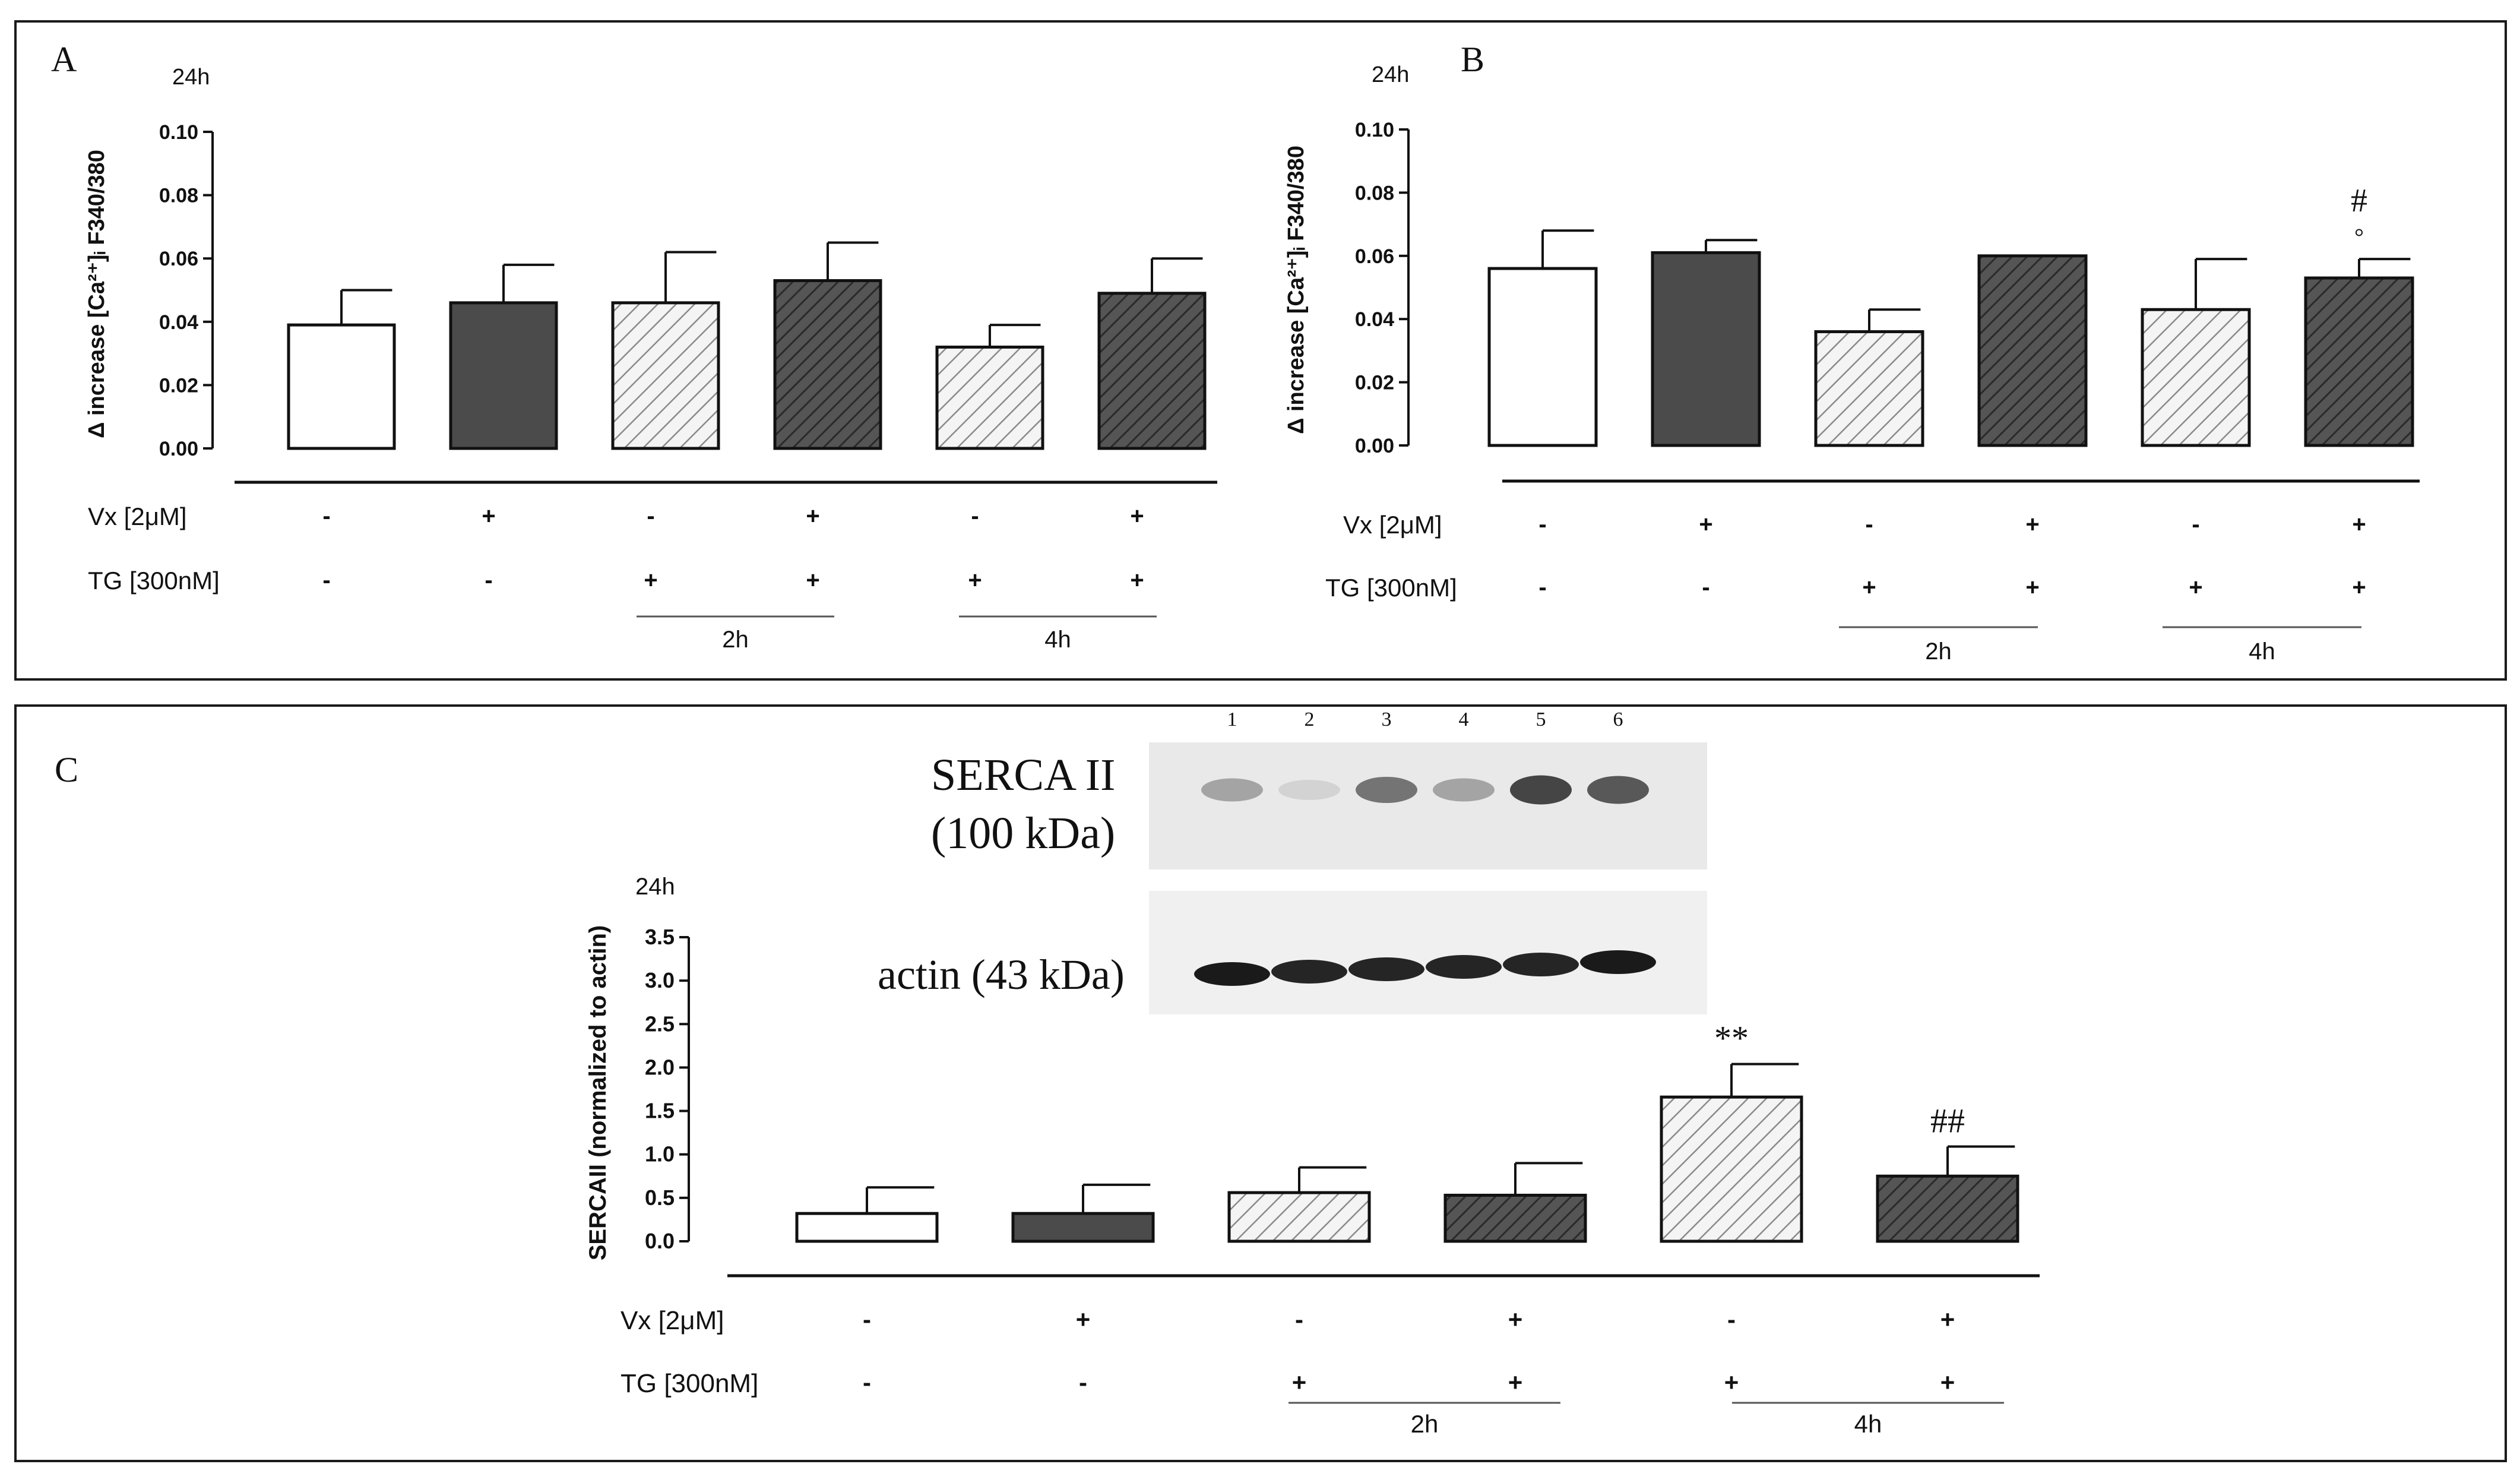 This screenshot has height=1483, width=2520. Describe the element at coordinates (660, 1241) in the screenshot. I see `y-tick-label: 0.0` at that location.